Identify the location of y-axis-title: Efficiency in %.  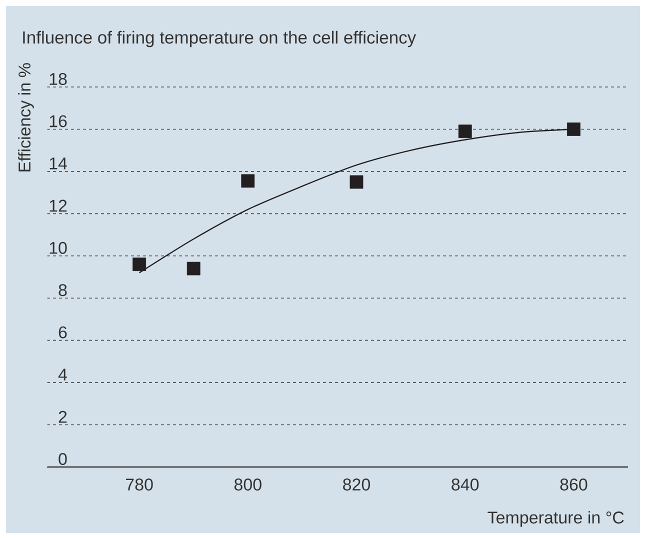
(26, 117).